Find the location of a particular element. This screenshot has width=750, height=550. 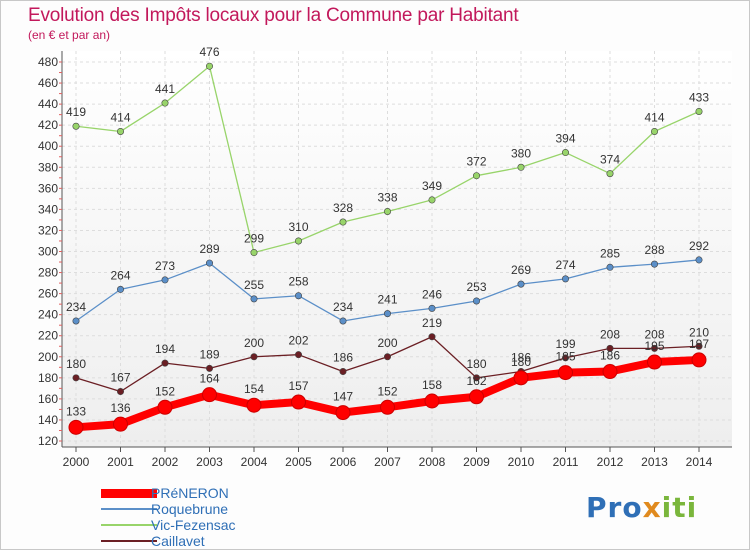

data-label: 255 is located at coordinates (254, 285).